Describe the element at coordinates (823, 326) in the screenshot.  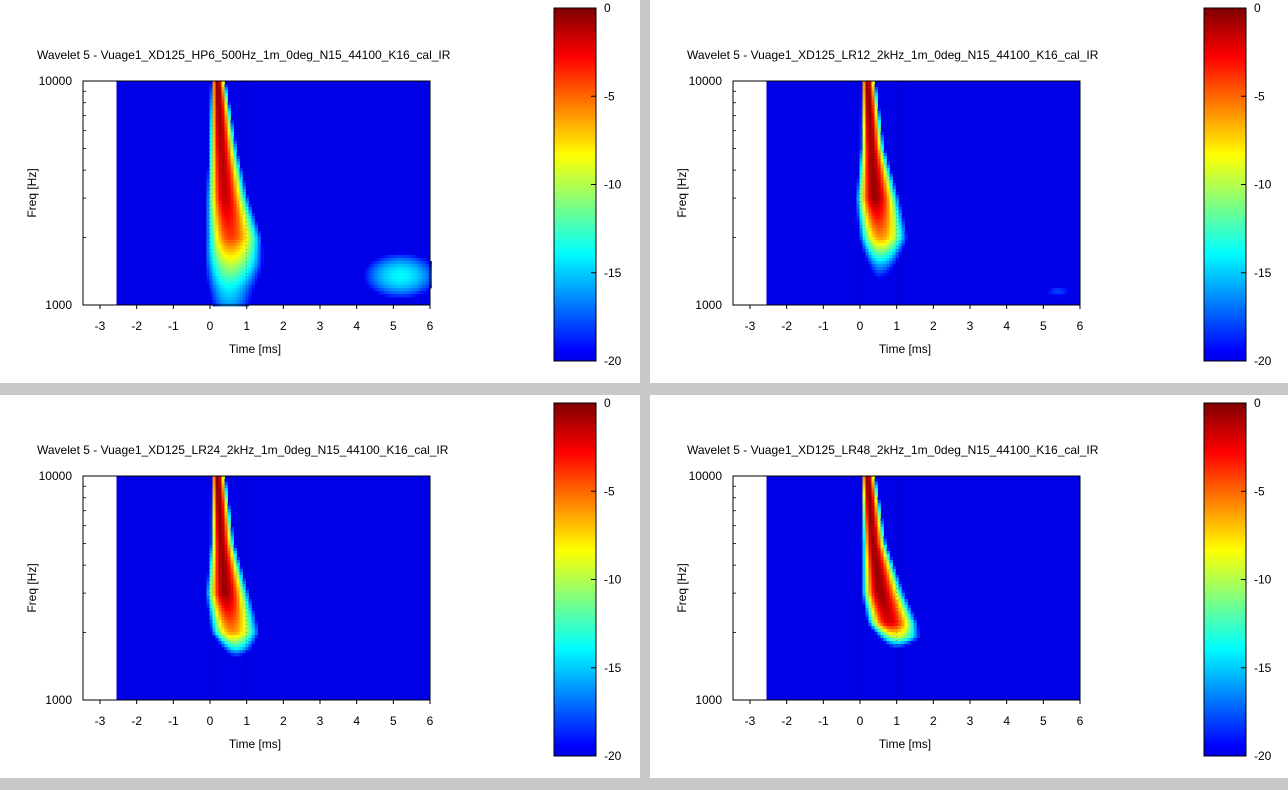
I see `x-tick-label: -1` at that location.